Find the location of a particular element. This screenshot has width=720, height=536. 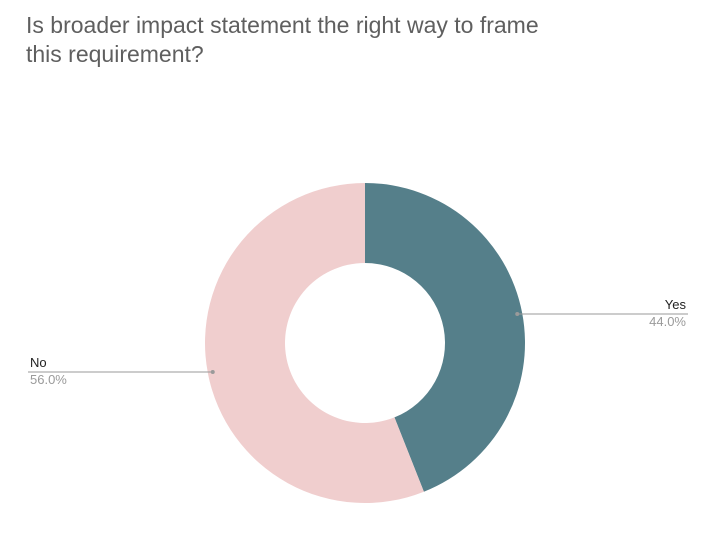

slice-value-yes: 44.0% is located at coordinates (667, 321).